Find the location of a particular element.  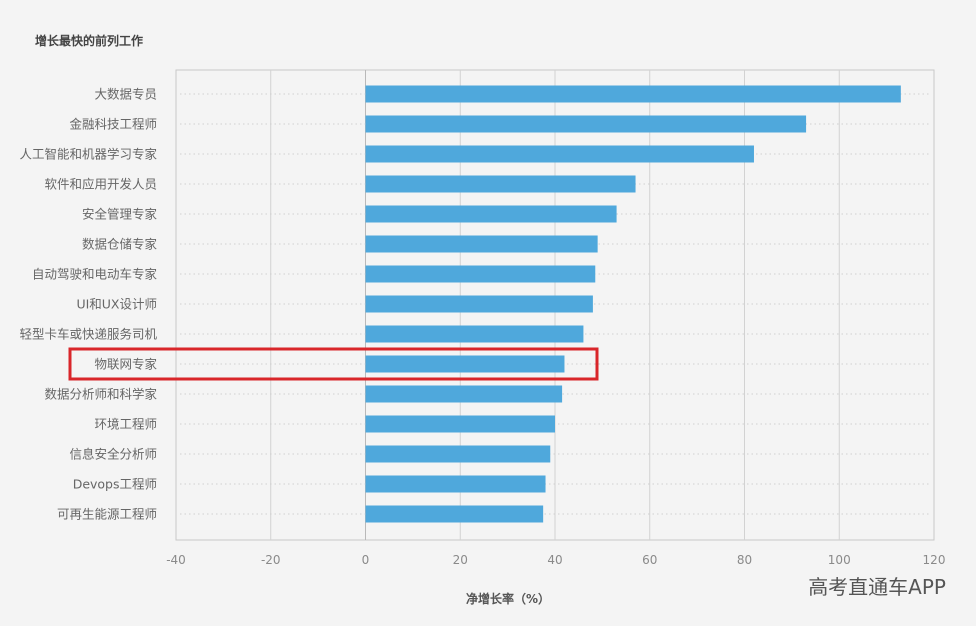

x-tick-label: 40 is located at coordinates (554, 560).